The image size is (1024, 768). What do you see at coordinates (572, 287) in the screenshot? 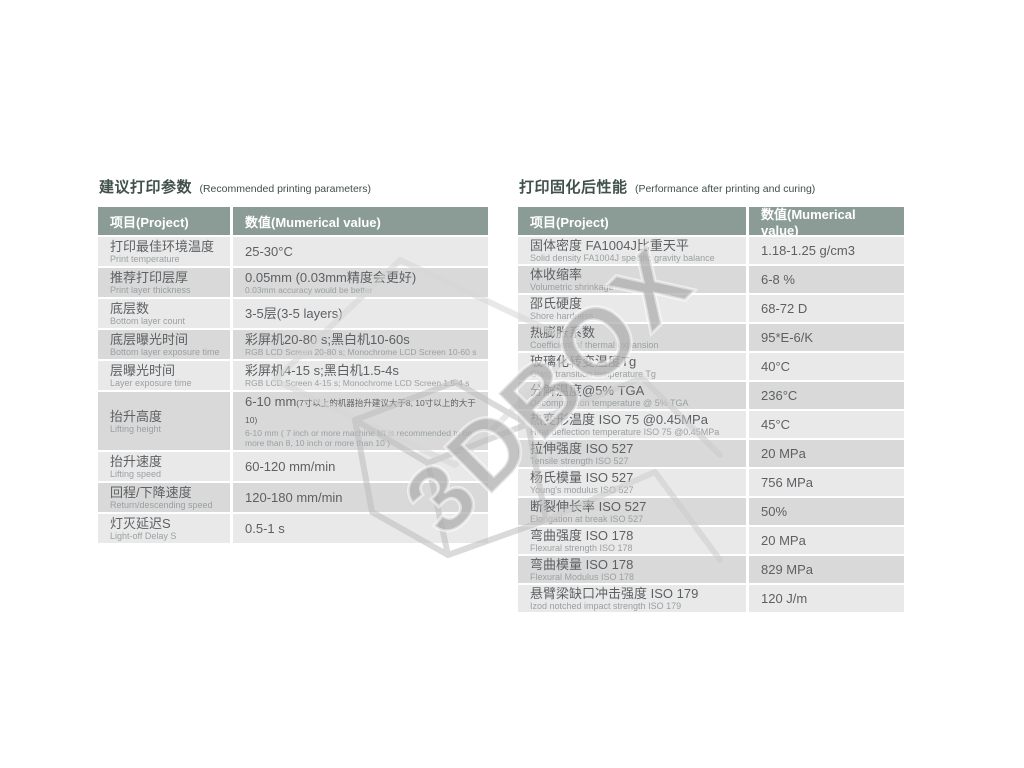
I see `project-name-en: Volumetric shrinkage` at bounding box center [572, 287].